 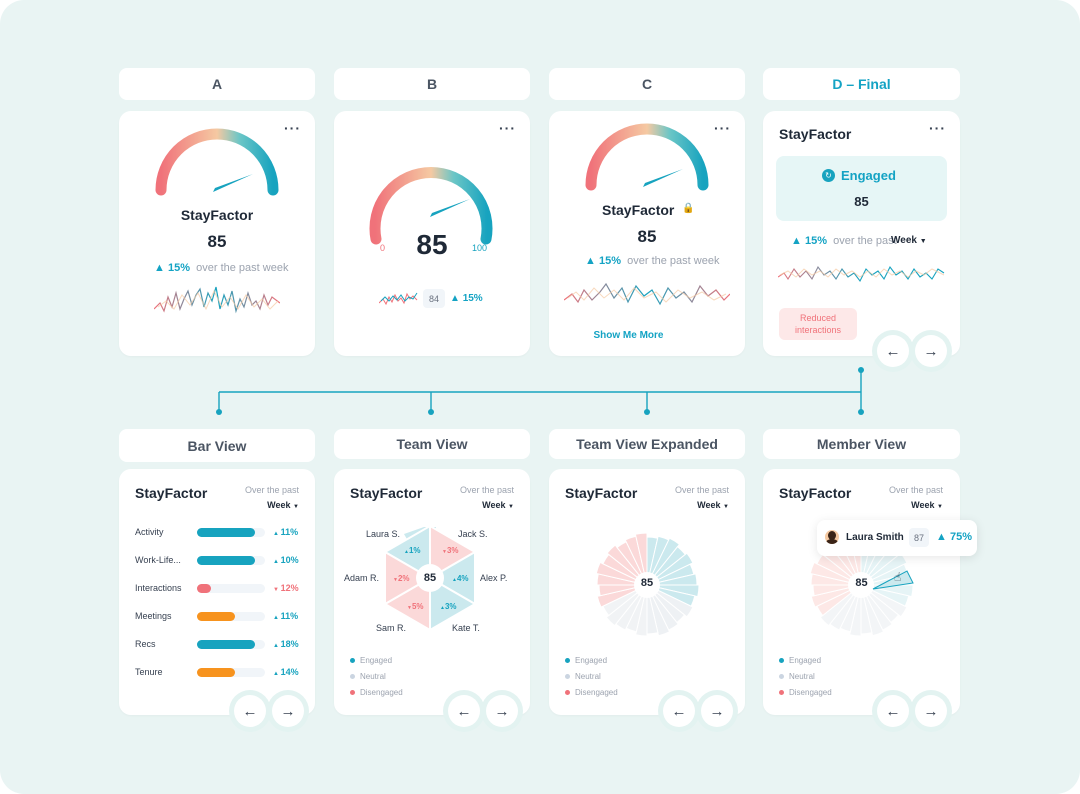 I want to click on status-row: ↻ Engaged, so click(x=859, y=175).